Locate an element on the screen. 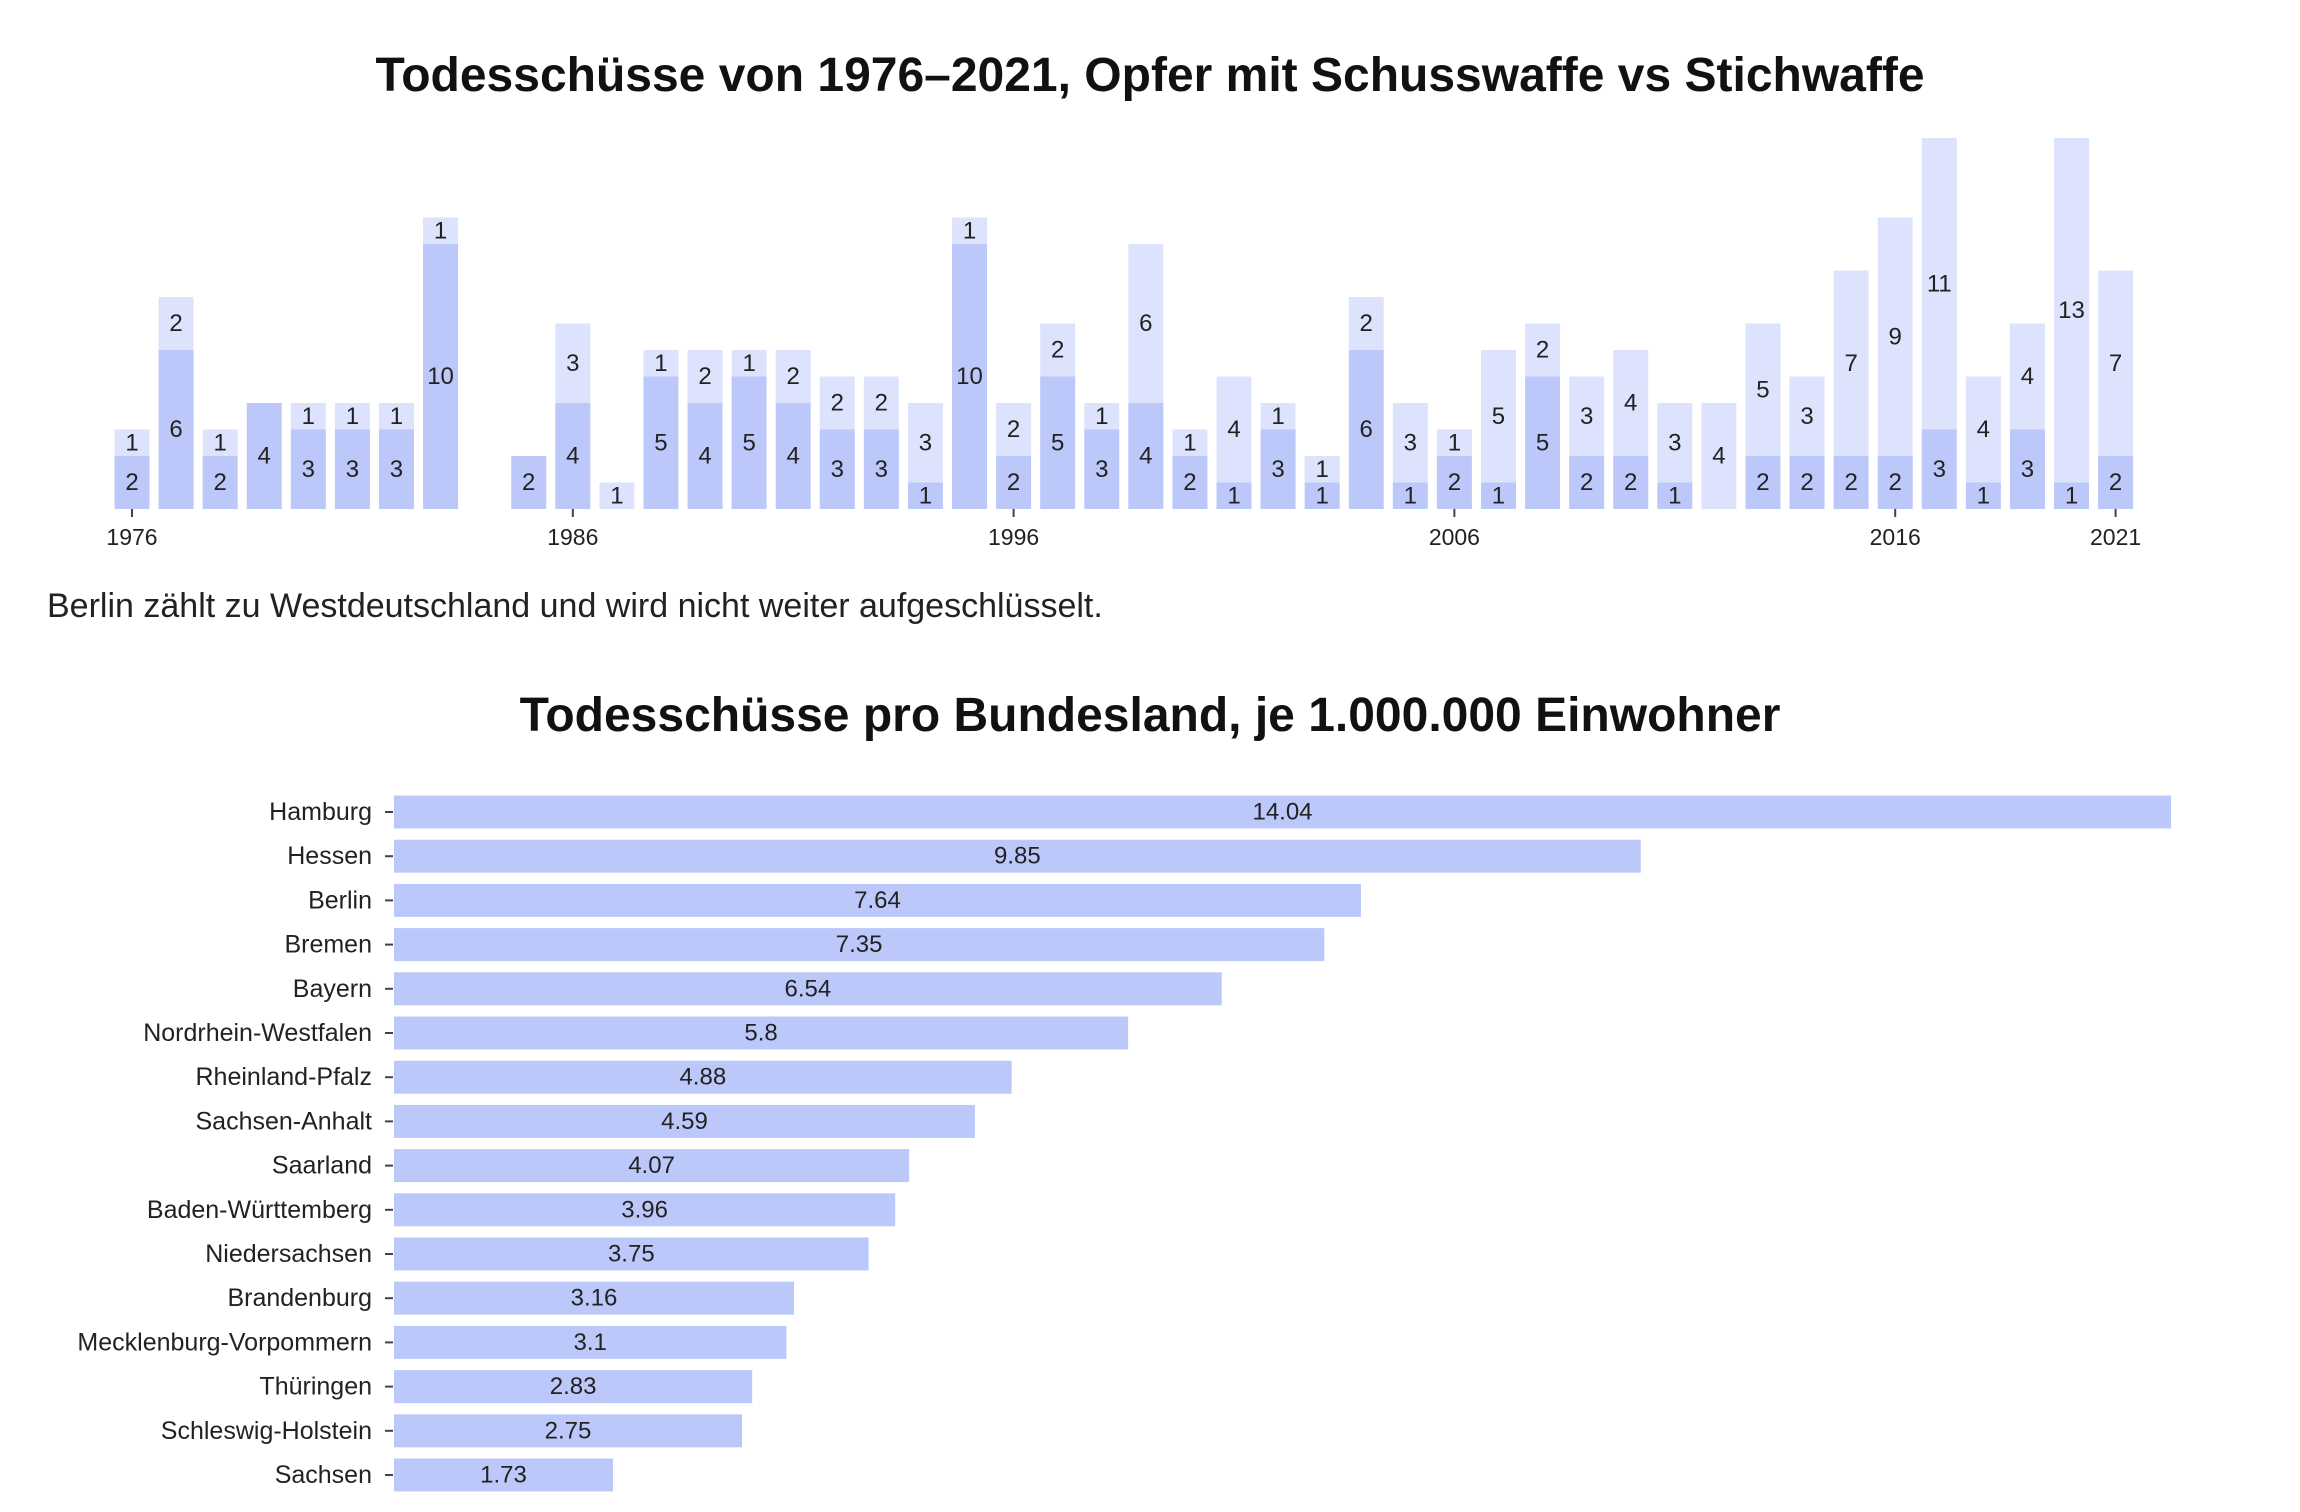  bar-segment-firearm-2006 is located at coordinates (1454, 482).